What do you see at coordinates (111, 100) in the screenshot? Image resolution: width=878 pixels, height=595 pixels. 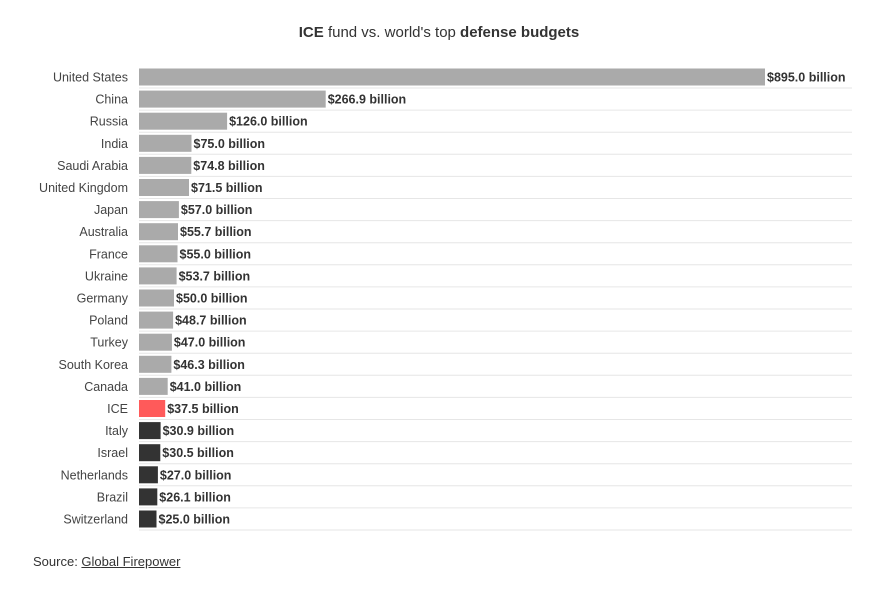 I see `category-label-china: China` at bounding box center [111, 100].